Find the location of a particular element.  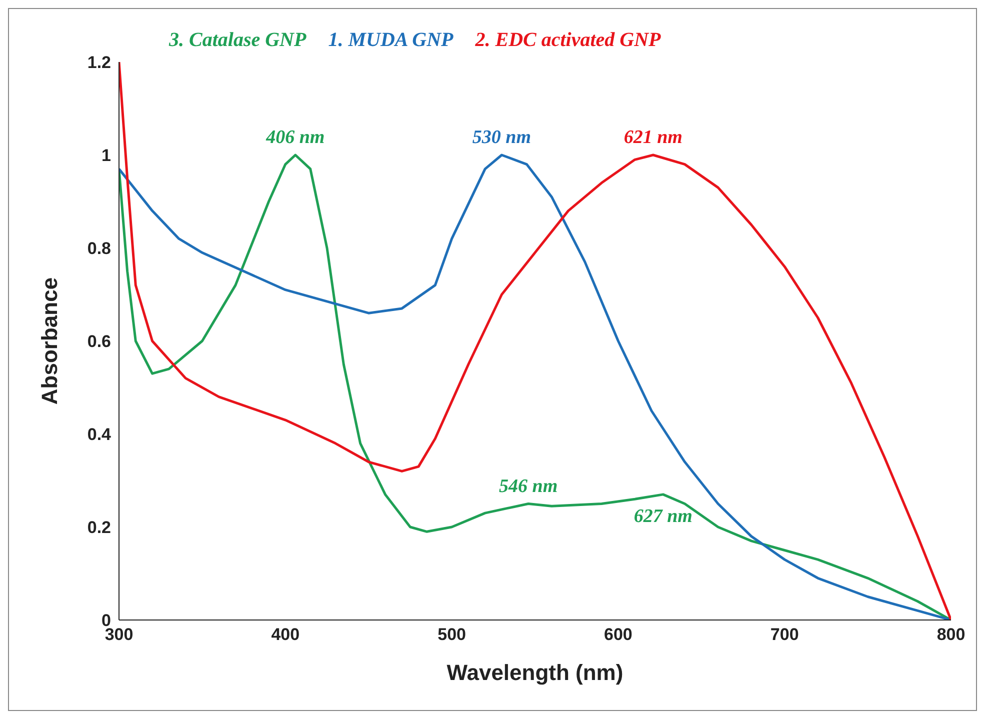

y-tick-label: 0.6 is located at coordinates (99, 342).